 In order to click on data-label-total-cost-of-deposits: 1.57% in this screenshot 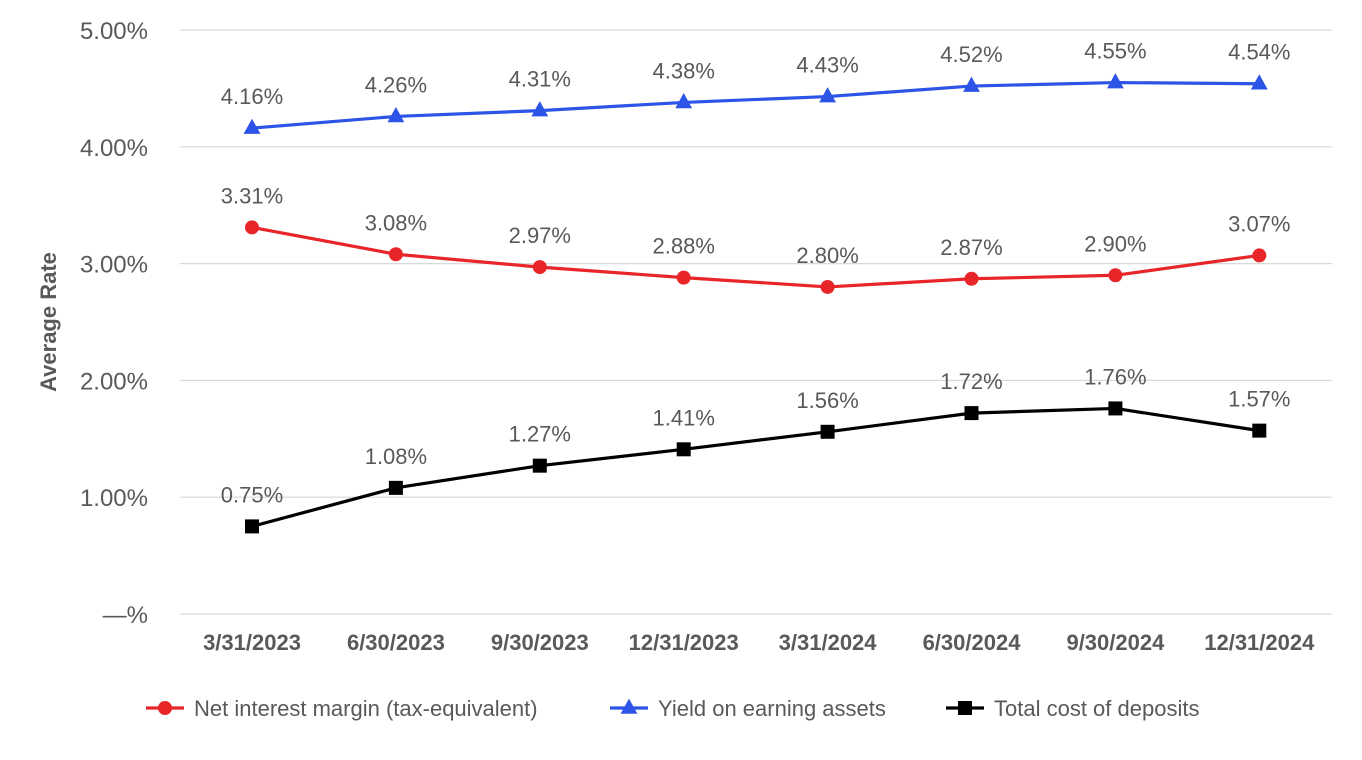, I will do `click(1259, 399)`.